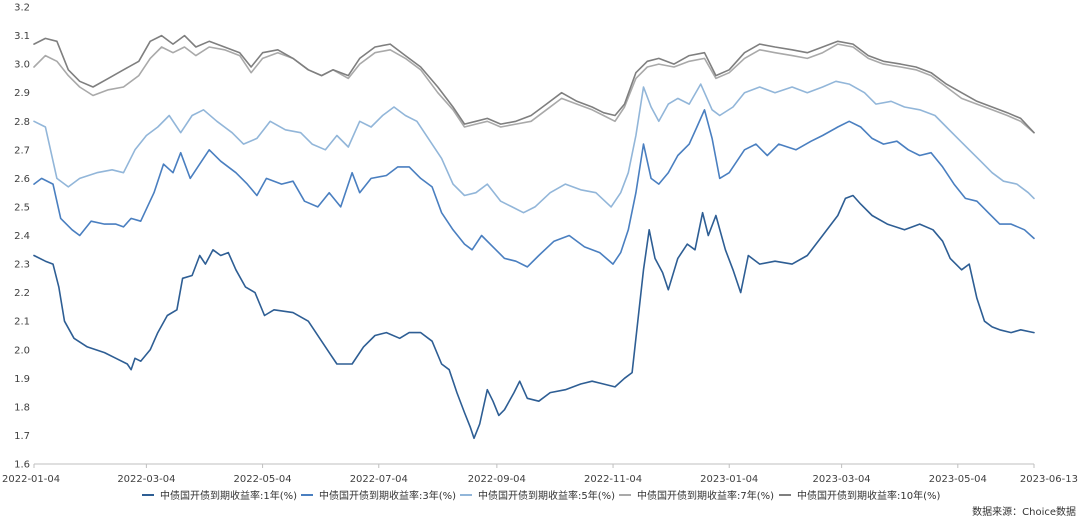  I want to click on legend-item: 中债国开债到期收益率:1年(%), so click(219, 494).